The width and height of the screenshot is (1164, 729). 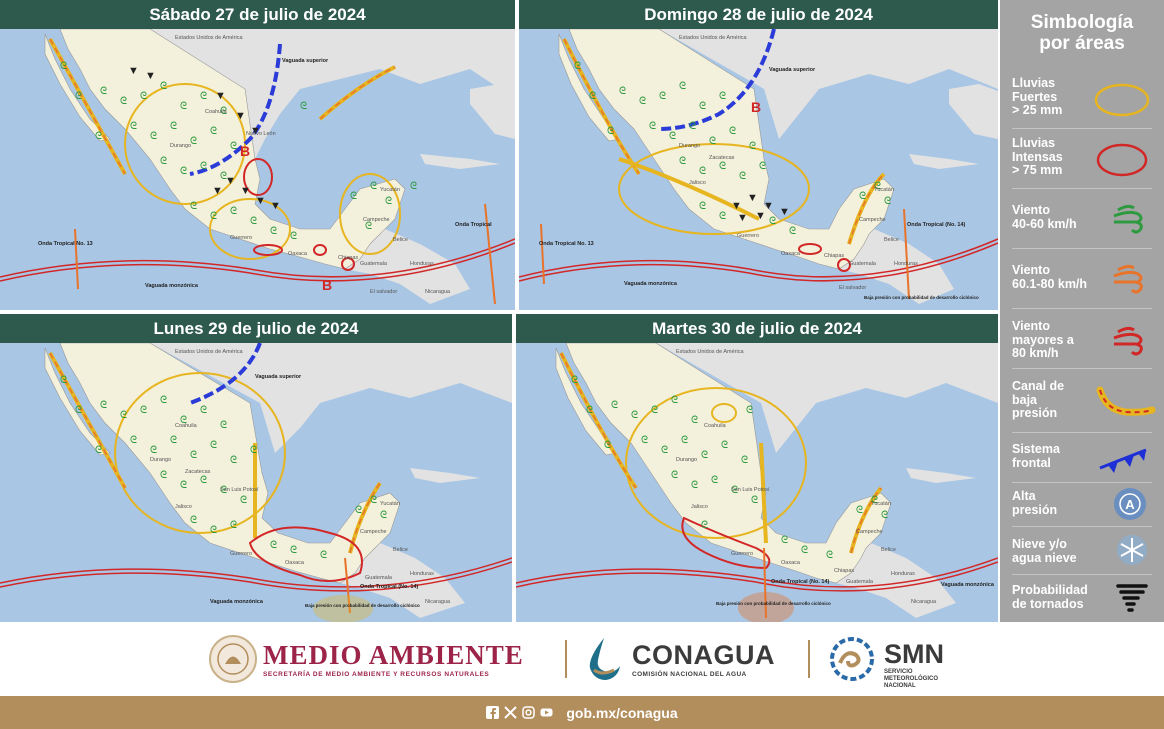 I want to click on svg-text: Zacatecas, so click(x=198, y=472).